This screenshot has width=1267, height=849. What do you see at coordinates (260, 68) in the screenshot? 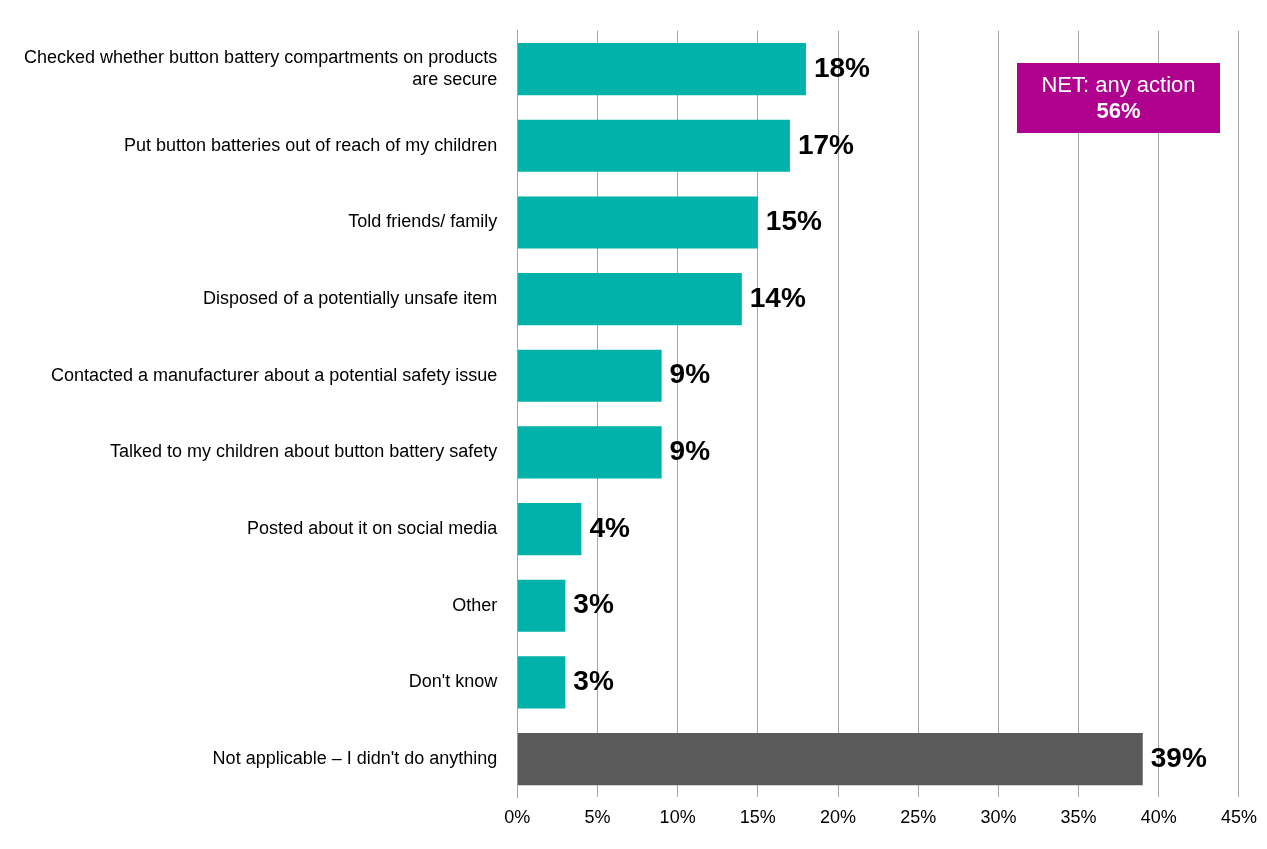
I see `y-tick-label: Checked whether button battery compartments on products are secure` at bounding box center [260, 68].